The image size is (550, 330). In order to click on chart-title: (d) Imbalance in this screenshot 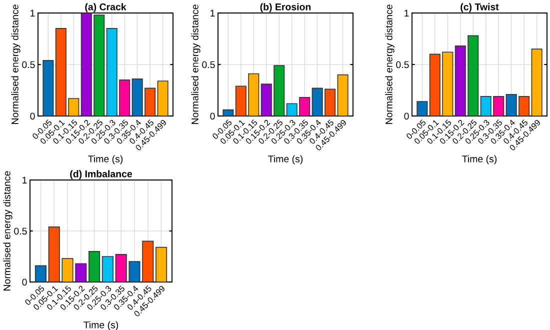, I will do `click(101, 175)`.